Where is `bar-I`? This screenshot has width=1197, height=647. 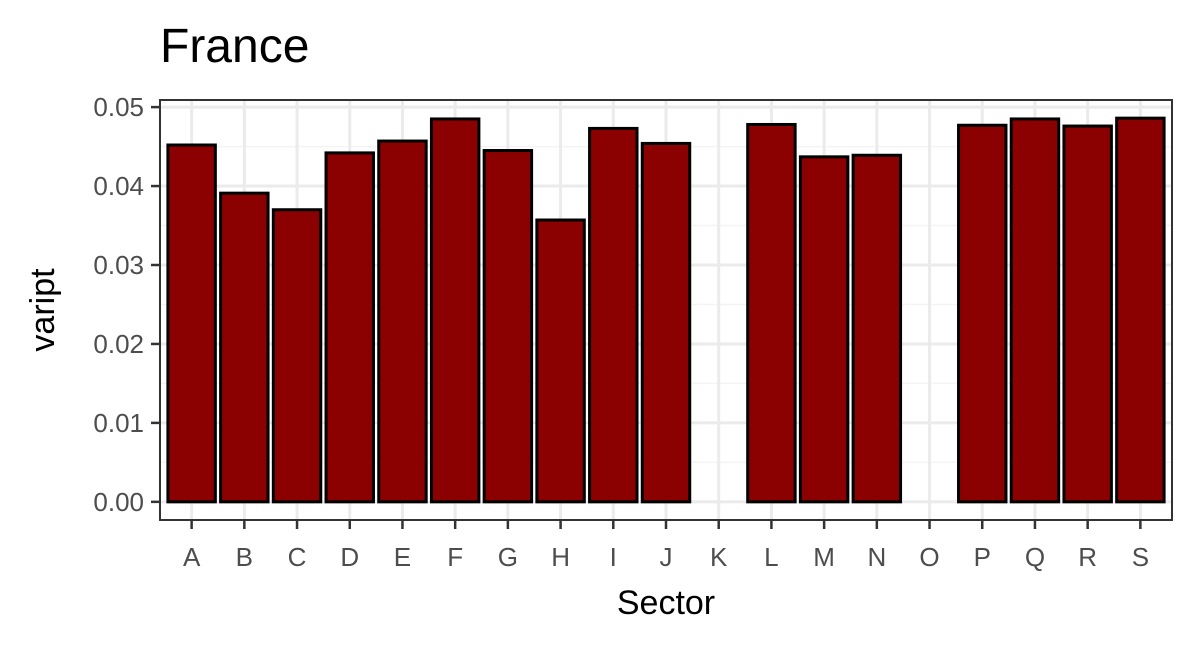 bar-I is located at coordinates (613, 315).